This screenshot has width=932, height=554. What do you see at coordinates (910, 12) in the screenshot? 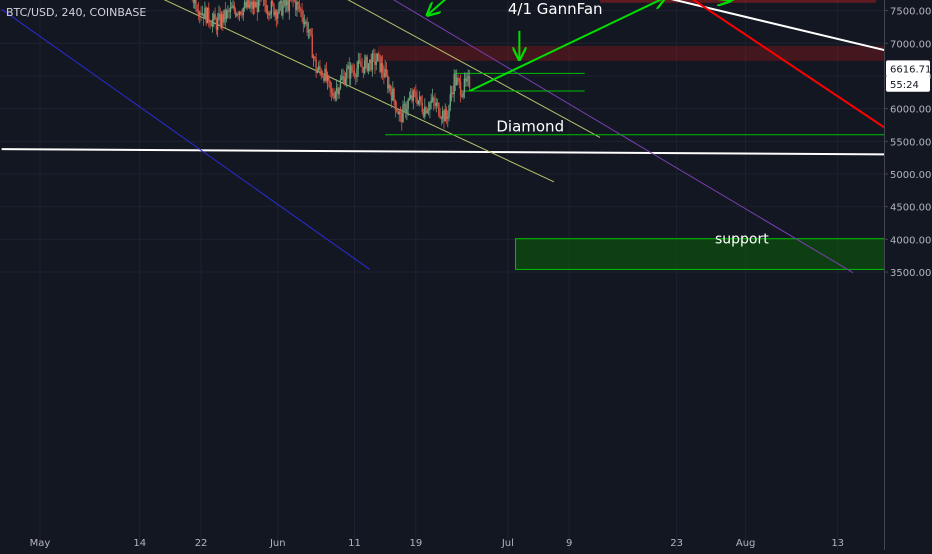
I see `price-axis-label: 7500.00` at bounding box center [910, 12].